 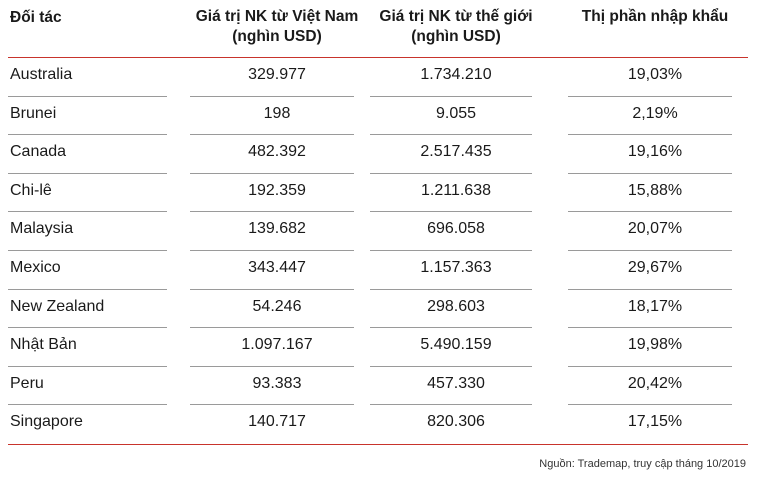 What do you see at coordinates (456, 26) in the screenshot?
I see `header-cell: Giá trị NK từ thế giới (nghìn USD)` at bounding box center [456, 26].